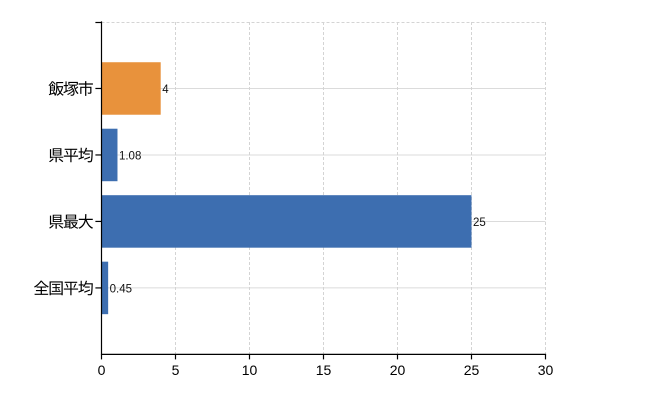 This screenshot has height=400, width=650. I want to click on svg-text: 5, so click(176, 370).